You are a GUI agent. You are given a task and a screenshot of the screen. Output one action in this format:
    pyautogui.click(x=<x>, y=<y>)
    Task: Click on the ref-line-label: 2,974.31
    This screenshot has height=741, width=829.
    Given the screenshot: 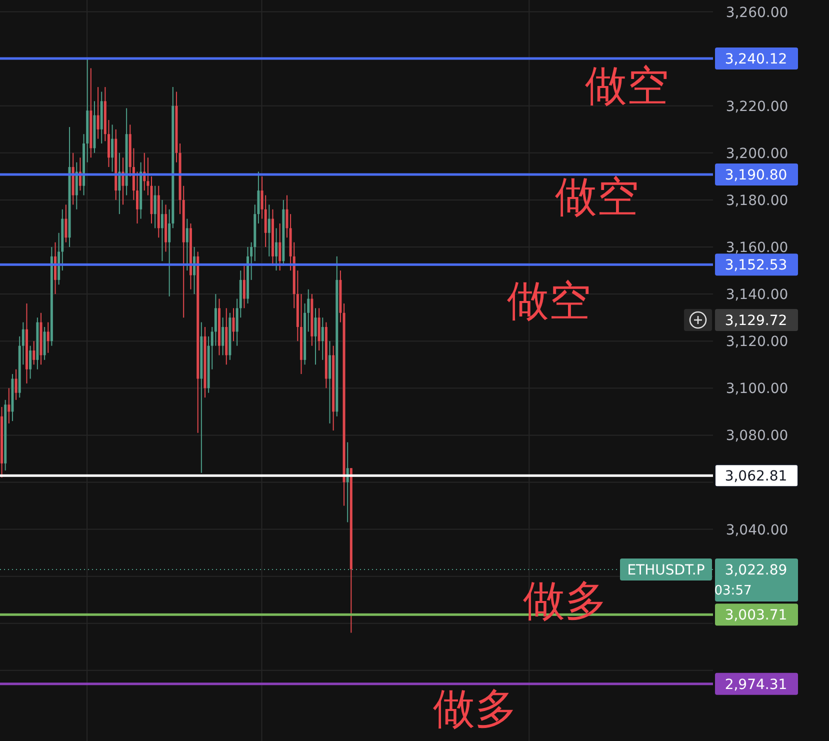 What is the action you would take?
    pyautogui.click(x=756, y=684)
    